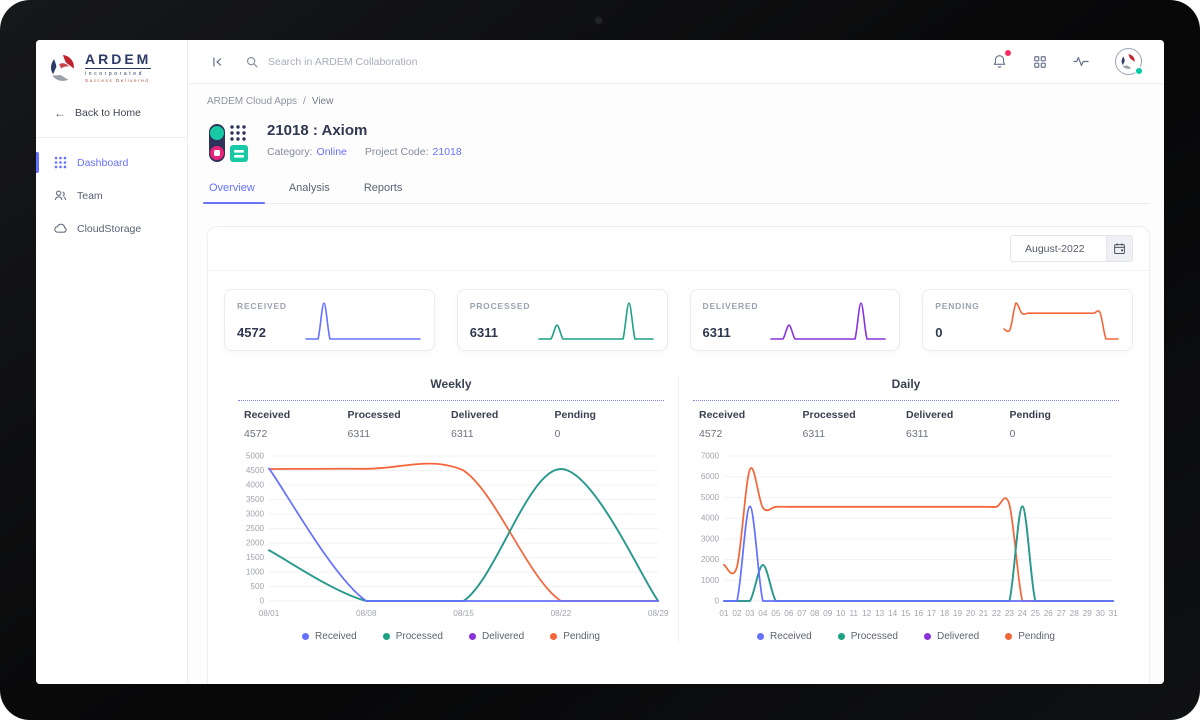 Image resolution: width=1200 pixels, height=720 pixels. I want to click on stat-card-received: RECEIVED 4572, so click(329, 320).